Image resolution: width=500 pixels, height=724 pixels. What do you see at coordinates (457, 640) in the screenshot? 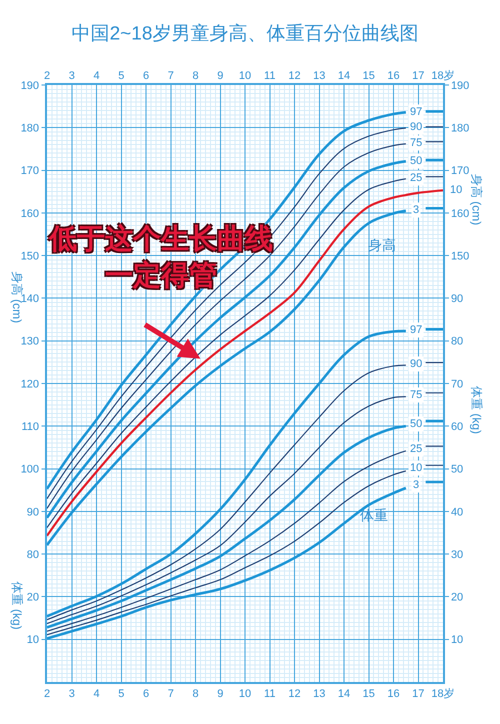
I see `y2-tick-label: 10` at bounding box center [457, 640].